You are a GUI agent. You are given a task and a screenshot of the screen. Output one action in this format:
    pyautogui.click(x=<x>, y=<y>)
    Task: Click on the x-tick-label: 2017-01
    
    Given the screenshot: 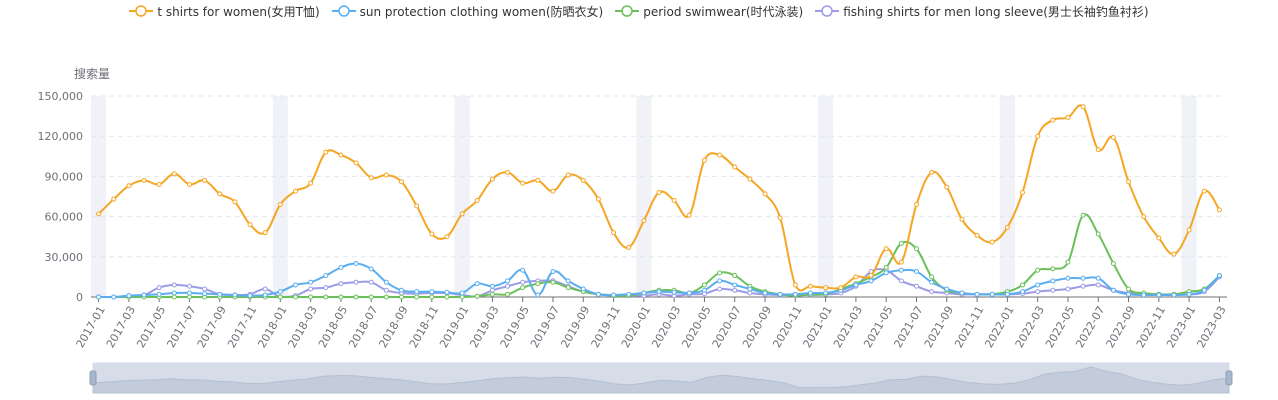 What is the action you would take?
    pyautogui.click(x=91, y=327)
    